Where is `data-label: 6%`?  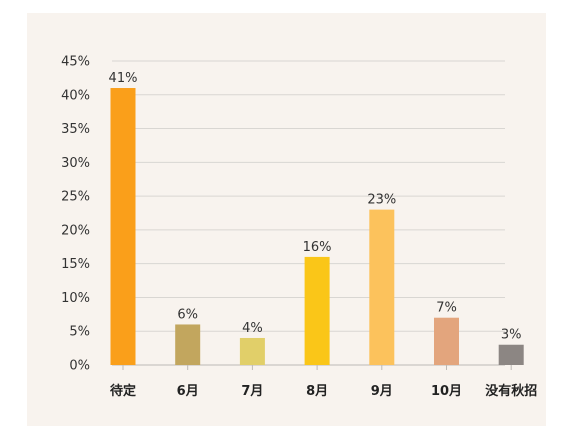
data-label: 6% is located at coordinates (187, 314).